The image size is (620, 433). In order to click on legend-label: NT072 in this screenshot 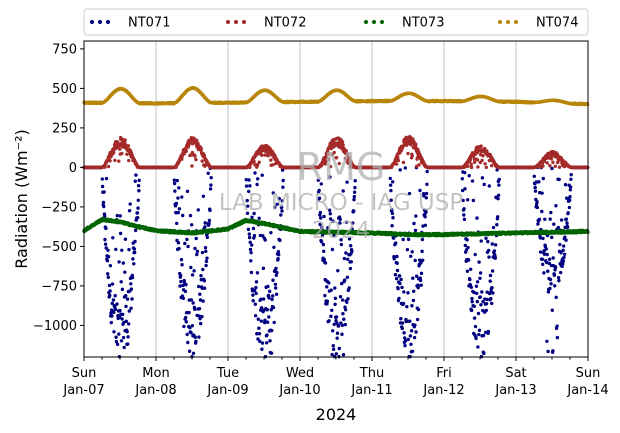, I will do `click(285, 23)`.